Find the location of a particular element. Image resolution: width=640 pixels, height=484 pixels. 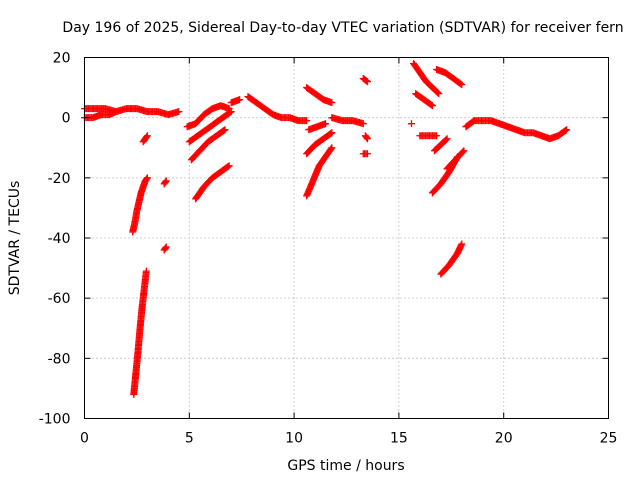

series-track-ae is located at coordinates (516, 130).